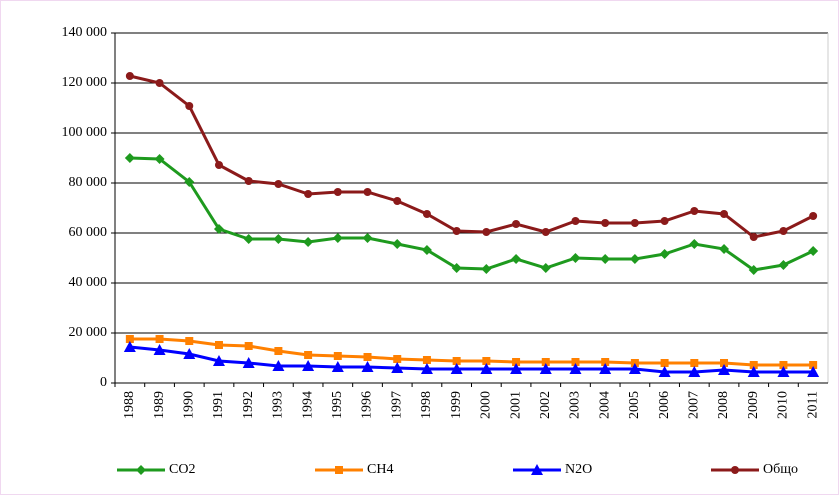 The width and height of the screenshot is (839, 495). I want to click on x-tick-label: 1989, so click(159, 405).